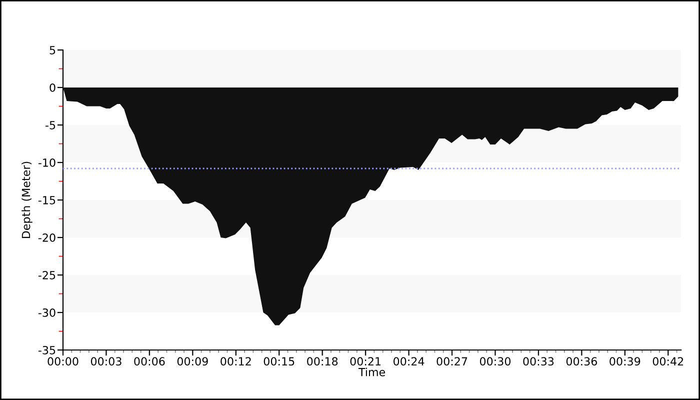  Describe the element at coordinates (47, 312) in the screenshot. I see `y-tick-label: -30` at that location.